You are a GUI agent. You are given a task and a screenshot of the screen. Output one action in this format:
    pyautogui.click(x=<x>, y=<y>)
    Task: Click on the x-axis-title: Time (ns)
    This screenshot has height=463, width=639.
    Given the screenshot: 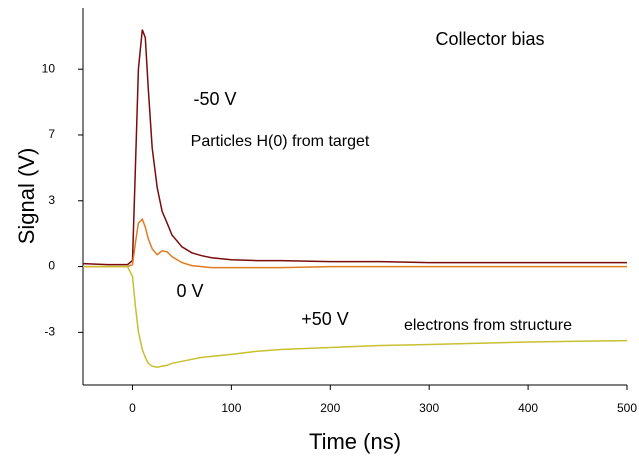 What is the action you would take?
    pyautogui.click(x=355, y=441)
    